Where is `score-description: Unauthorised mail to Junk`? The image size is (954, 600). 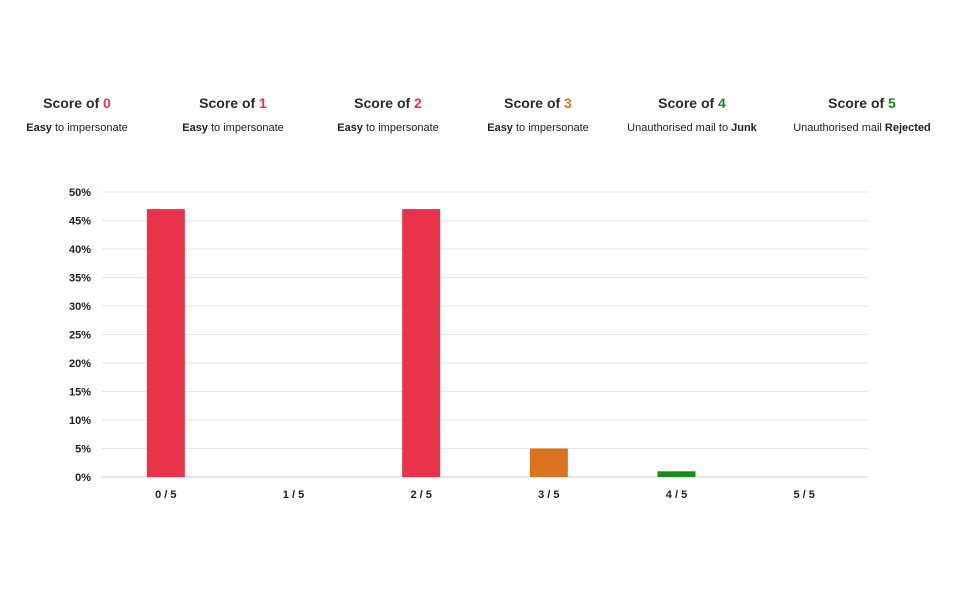 score-description: Unauthorised mail to Junk is located at coordinates (692, 128).